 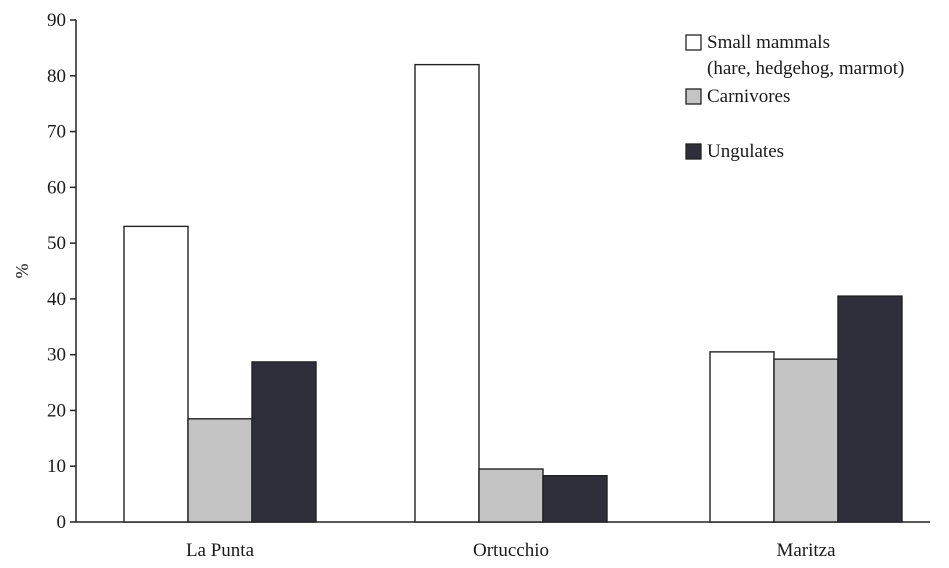 What do you see at coordinates (56, 76) in the screenshot?
I see `y-tick-label: 80` at bounding box center [56, 76].